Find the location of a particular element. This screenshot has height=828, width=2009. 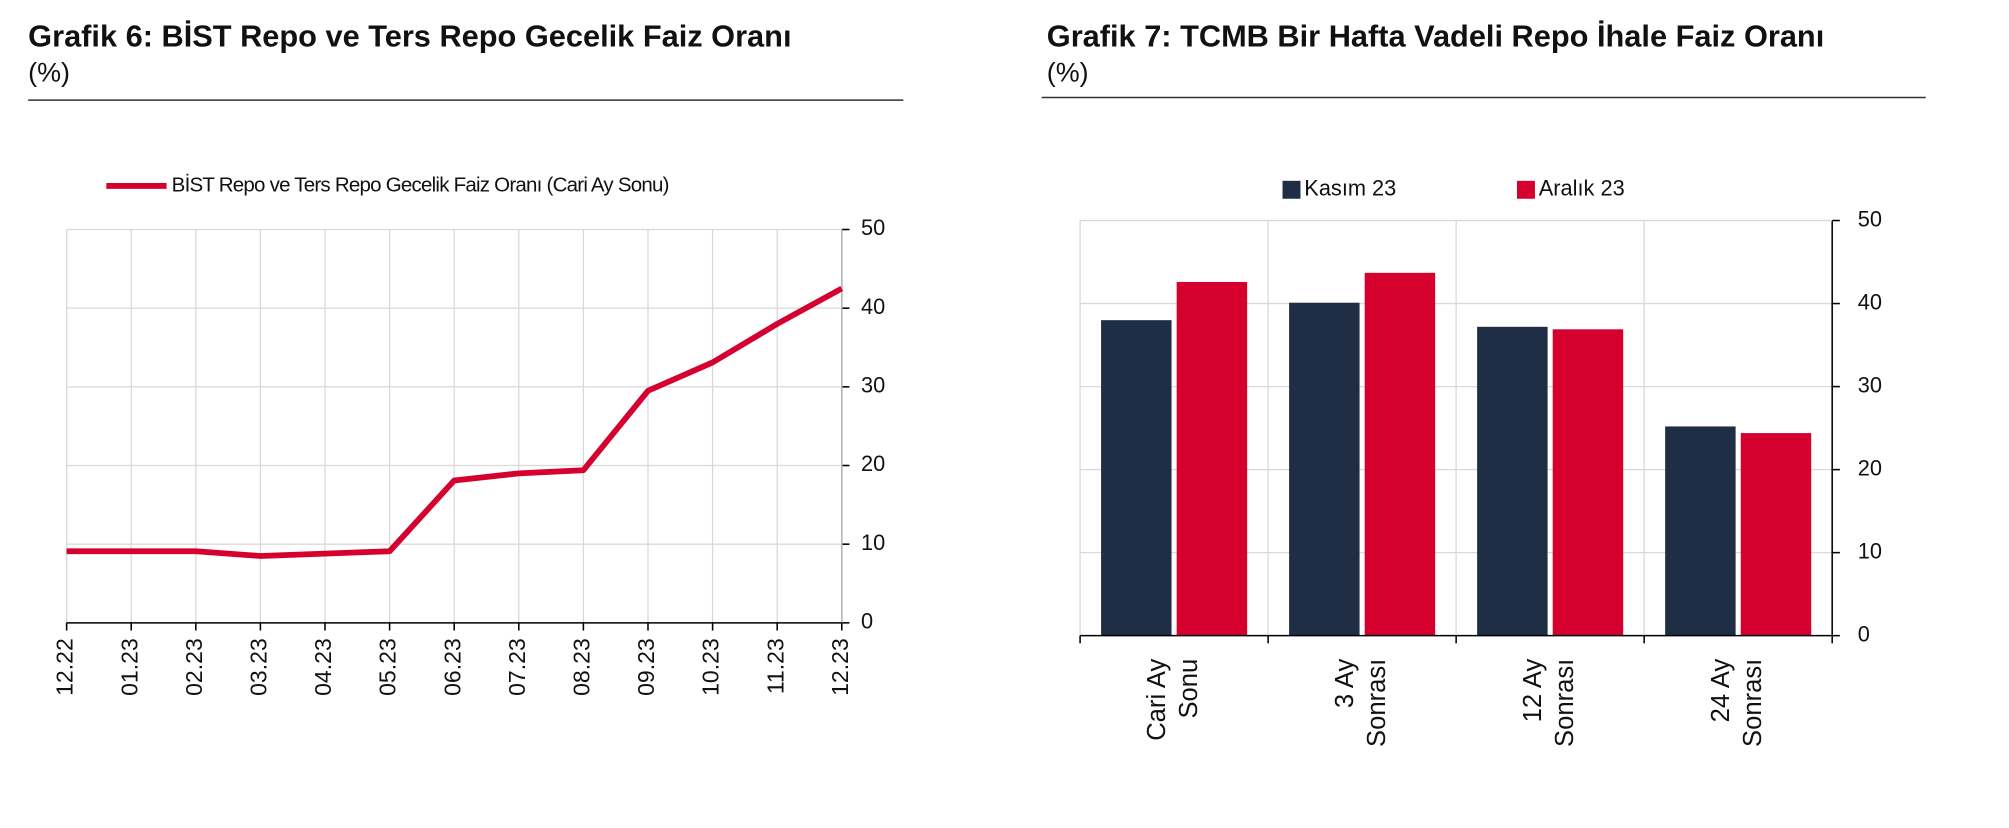

x-tick-label: Sonu is located at coordinates (1189, 689).